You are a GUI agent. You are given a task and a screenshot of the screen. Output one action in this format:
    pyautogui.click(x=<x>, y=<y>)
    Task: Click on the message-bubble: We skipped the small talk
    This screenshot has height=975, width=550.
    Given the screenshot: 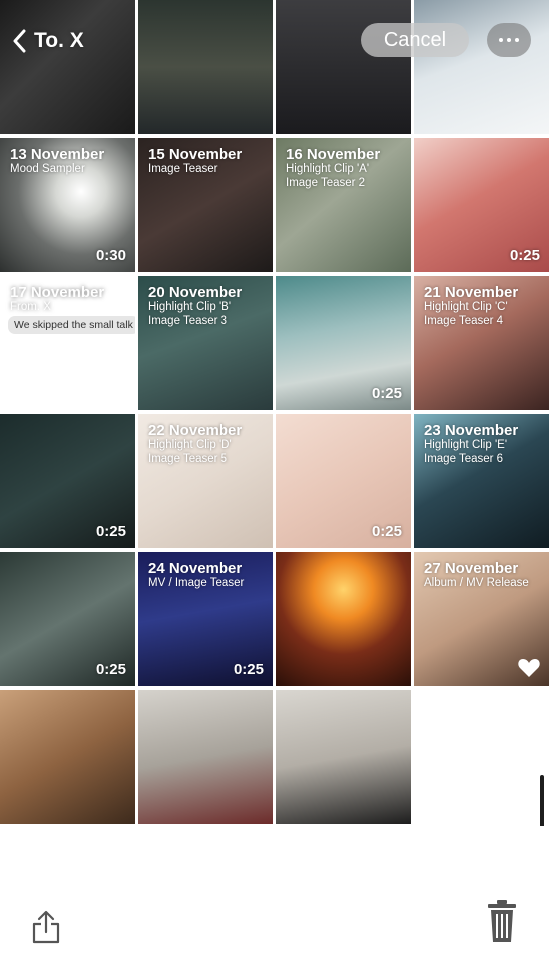 What is the action you would take?
    pyautogui.click(x=71, y=325)
    